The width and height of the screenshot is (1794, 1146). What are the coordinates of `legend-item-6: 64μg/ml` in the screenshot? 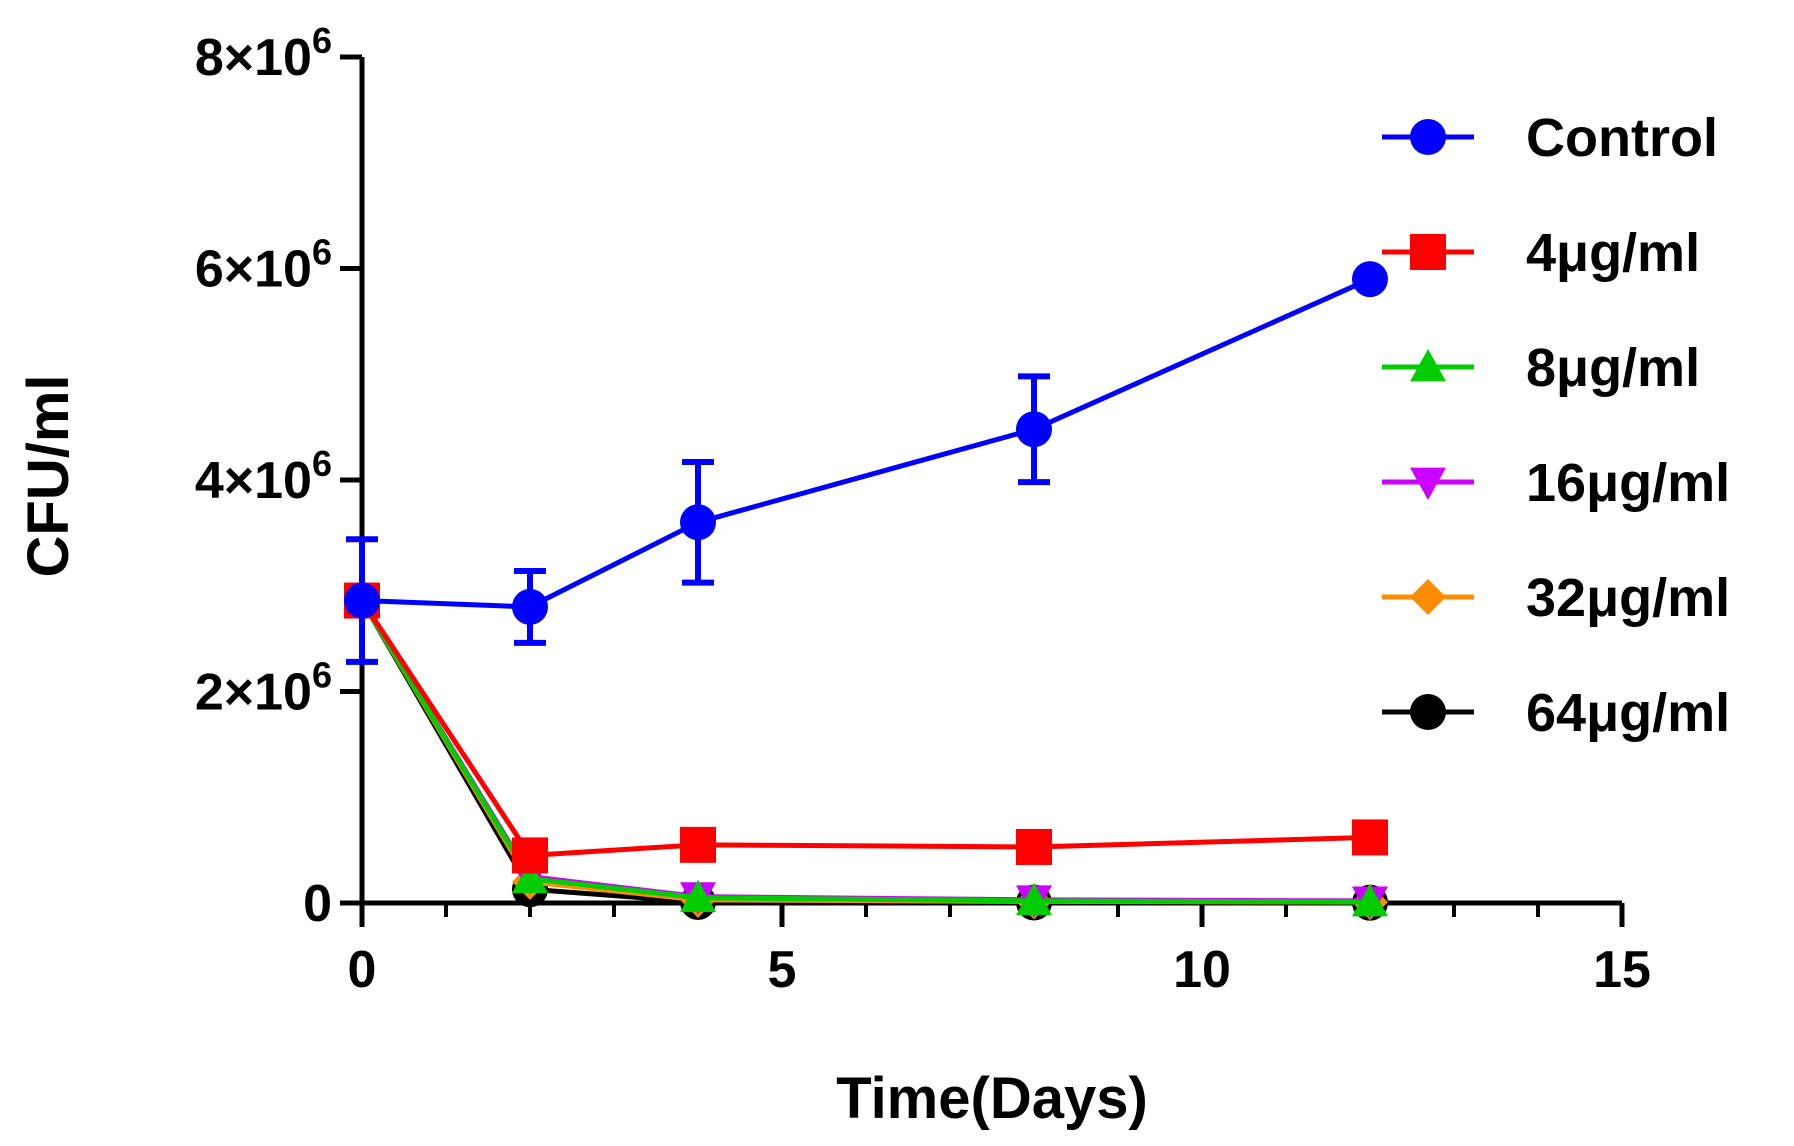 It's located at (1556, 713).